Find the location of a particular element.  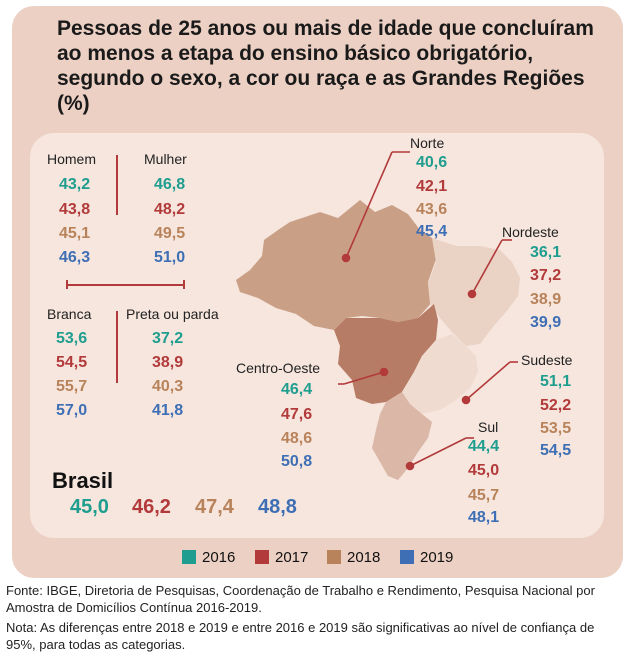

legend-2017: 2017 is located at coordinates (281, 557).